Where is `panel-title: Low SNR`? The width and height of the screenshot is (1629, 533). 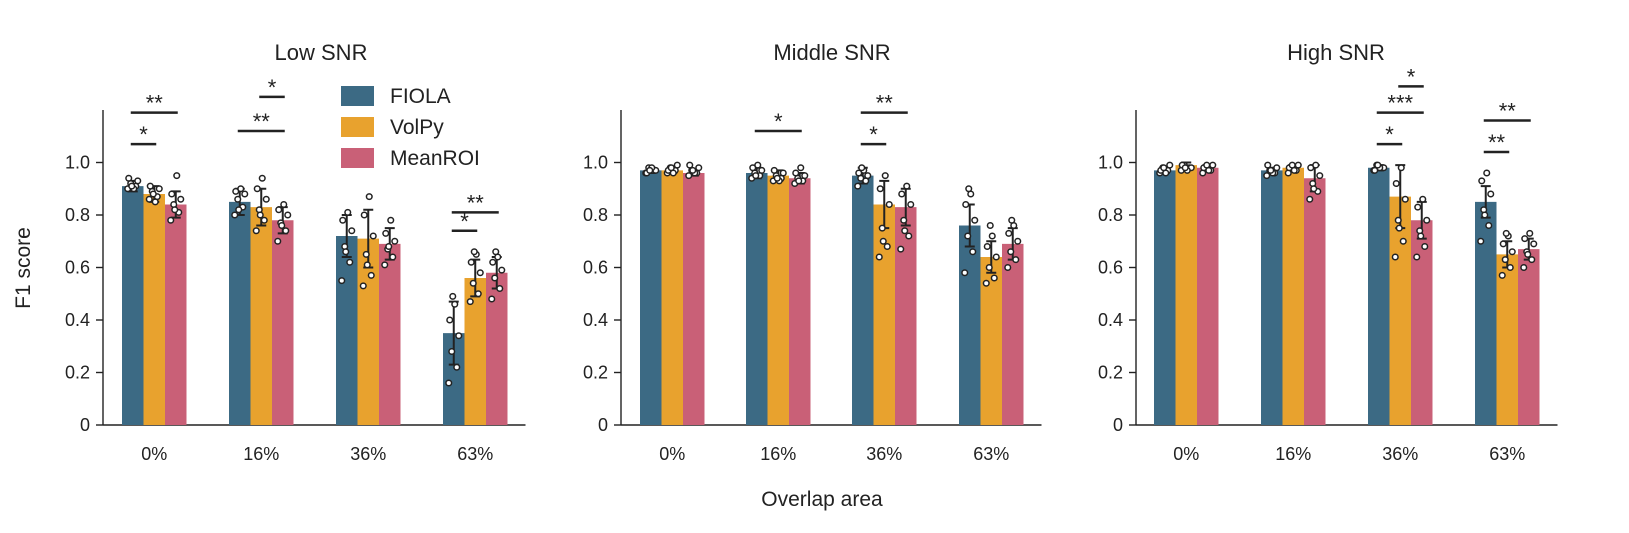 panel-title: Low SNR is located at coordinates (321, 52).